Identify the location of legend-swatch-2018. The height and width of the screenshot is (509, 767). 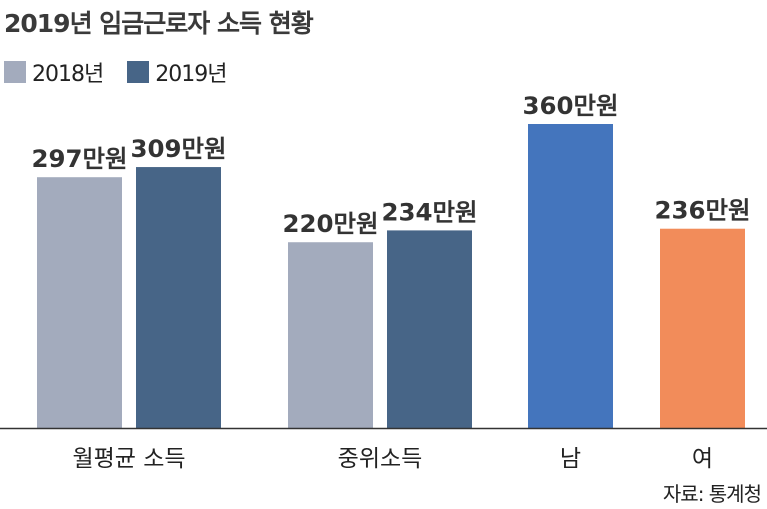
(15, 72).